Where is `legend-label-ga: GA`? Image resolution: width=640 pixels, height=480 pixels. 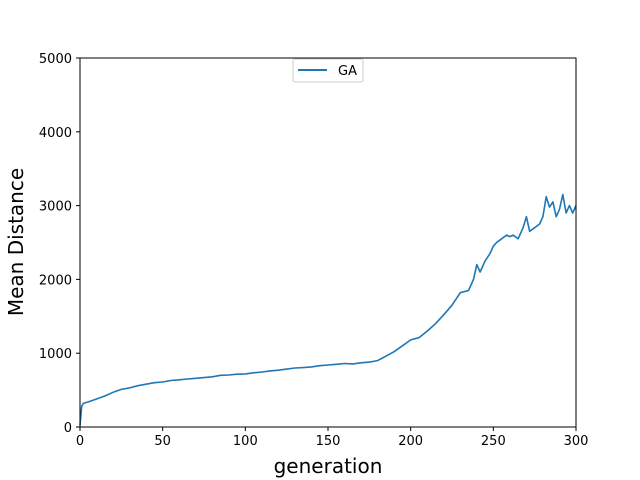 legend-label-ga: GA is located at coordinates (347, 71).